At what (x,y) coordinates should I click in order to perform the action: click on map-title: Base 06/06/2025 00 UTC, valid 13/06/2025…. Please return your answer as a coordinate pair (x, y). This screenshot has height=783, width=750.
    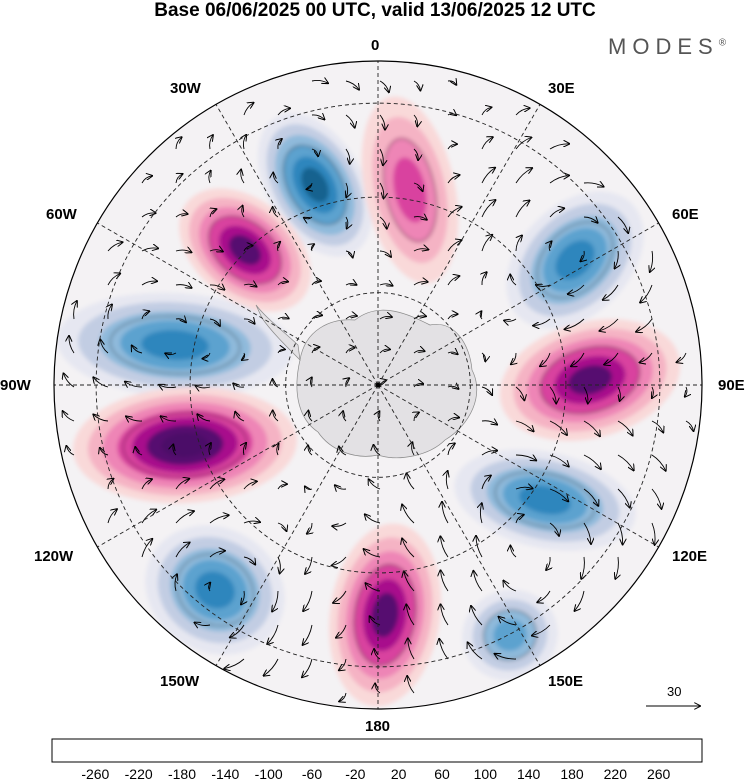
    Looking at the image, I should click on (375, 10).